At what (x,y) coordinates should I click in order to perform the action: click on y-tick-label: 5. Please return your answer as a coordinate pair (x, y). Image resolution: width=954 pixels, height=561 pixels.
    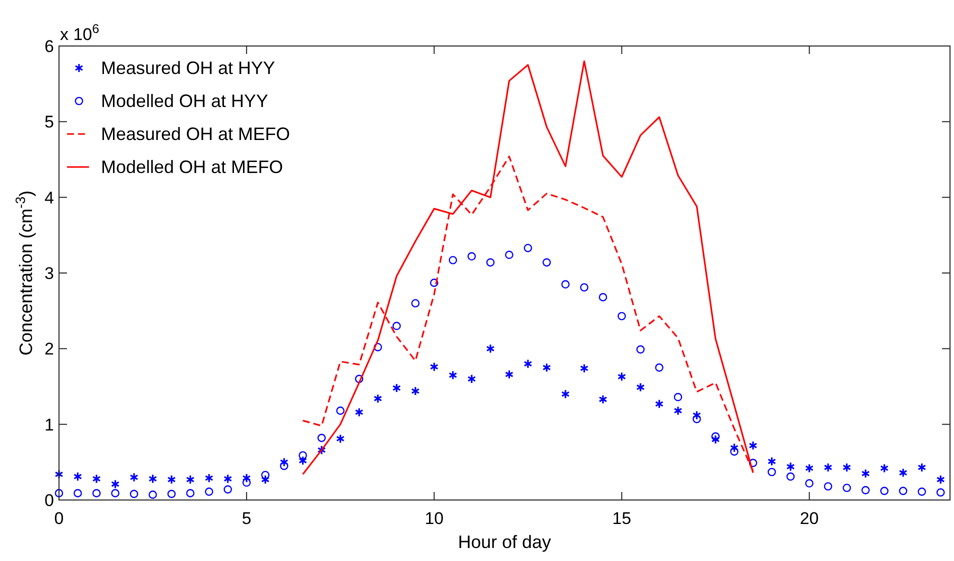
    Looking at the image, I should click on (49, 122).